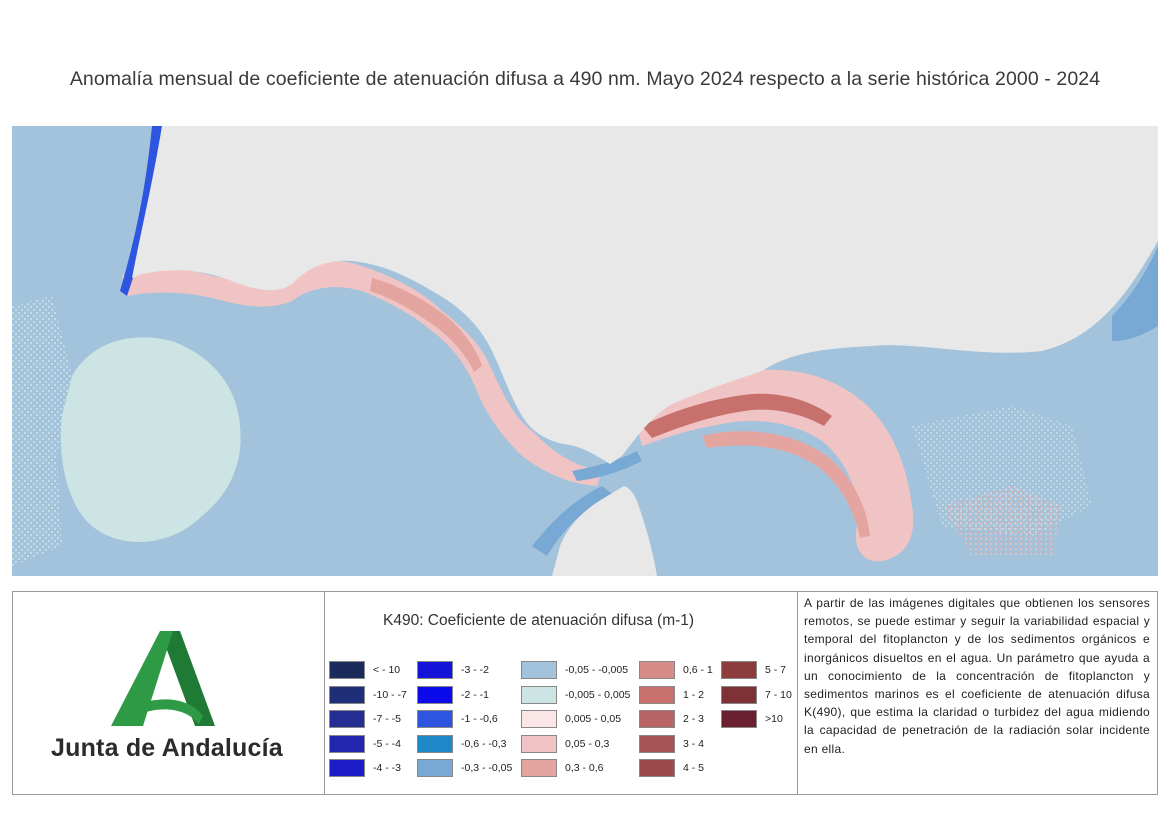  Describe the element at coordinates (390, 694) in the screenshot. I see `legend-label: -10 - -7` at that location.